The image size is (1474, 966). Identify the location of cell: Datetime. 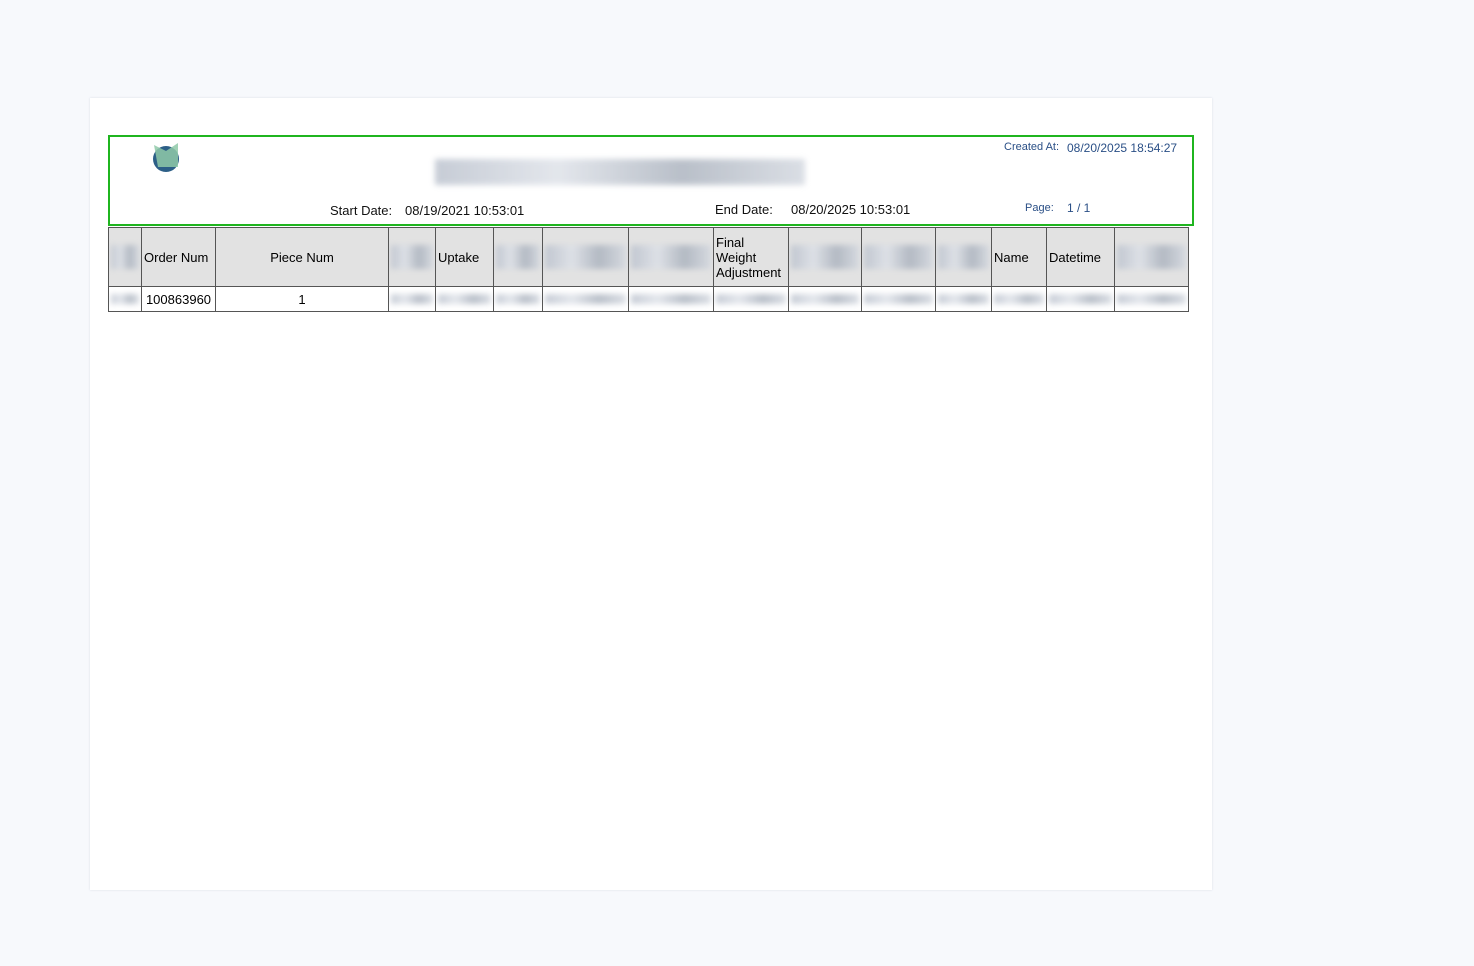
(1080, 257).